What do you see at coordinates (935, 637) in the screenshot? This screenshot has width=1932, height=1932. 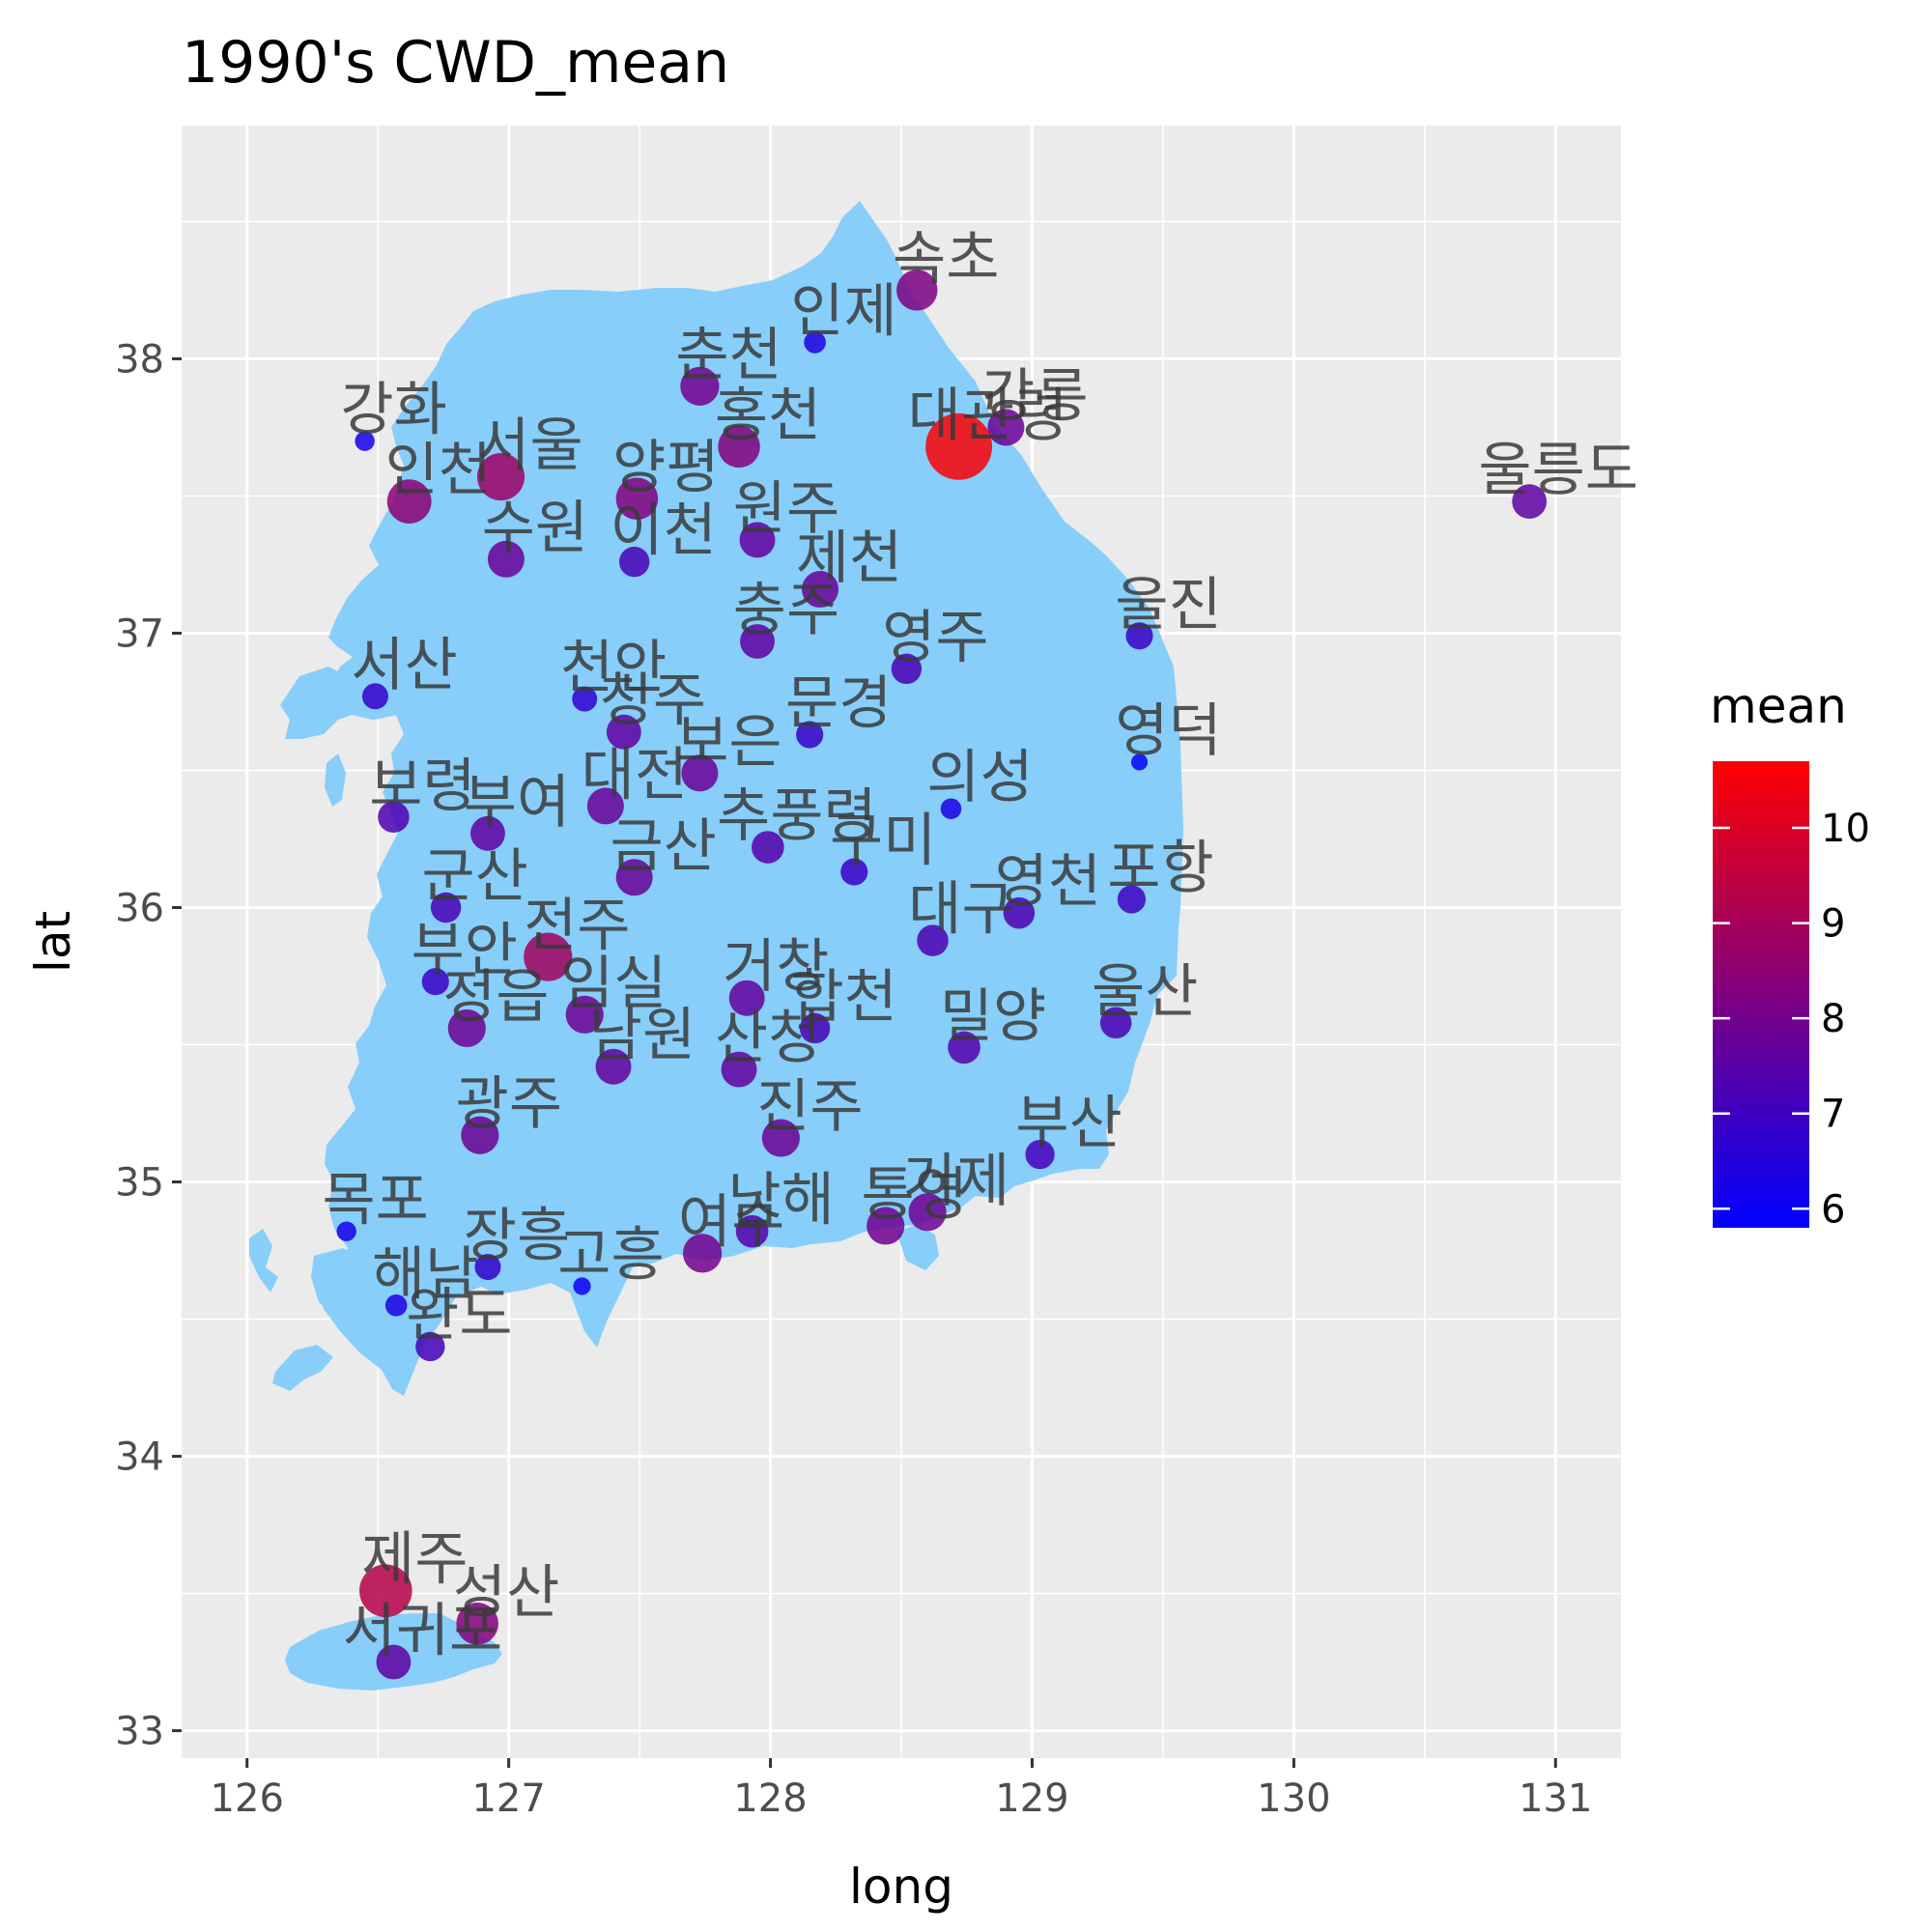 I see `station-label: 영주` at bounding box center [935, 637].